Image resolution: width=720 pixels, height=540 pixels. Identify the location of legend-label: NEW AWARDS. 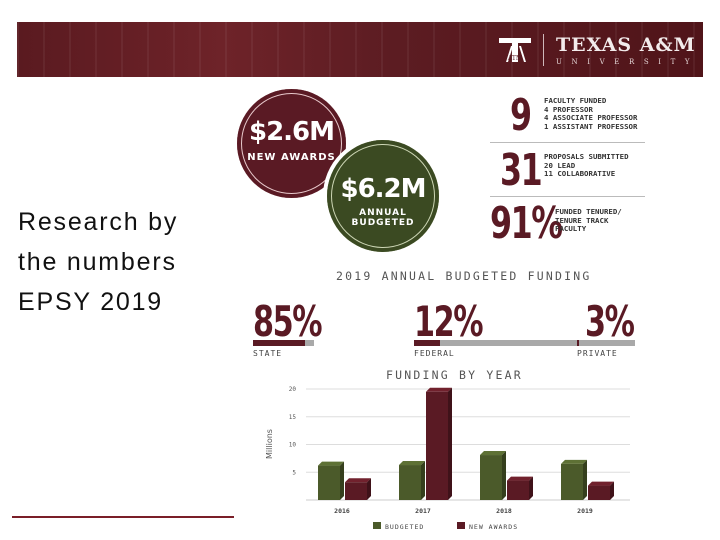
(493, 527).